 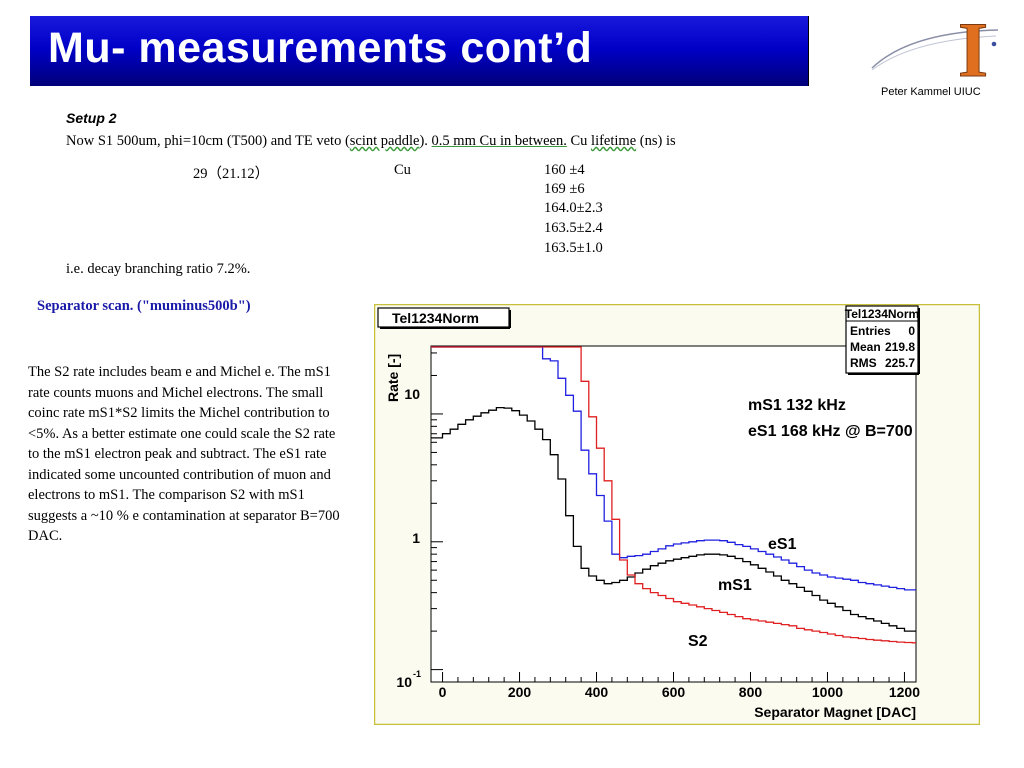 What do you see at coordinates (443, 692) in the screenshot?
I see `x-tick-label: 0` at bounding box center [443, 692].